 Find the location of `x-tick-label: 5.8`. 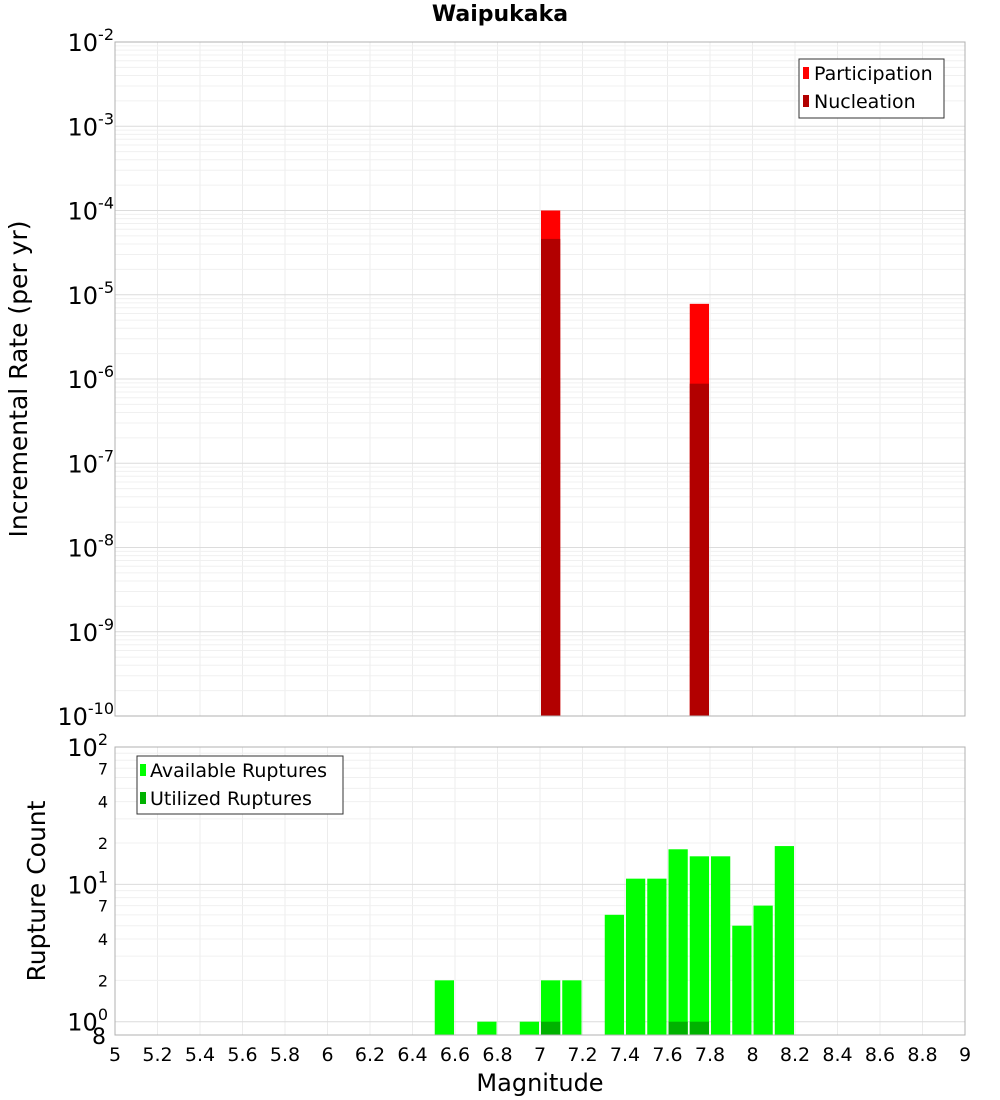

x-tick-label: 5.8 is located at coordinates (285, 1055).